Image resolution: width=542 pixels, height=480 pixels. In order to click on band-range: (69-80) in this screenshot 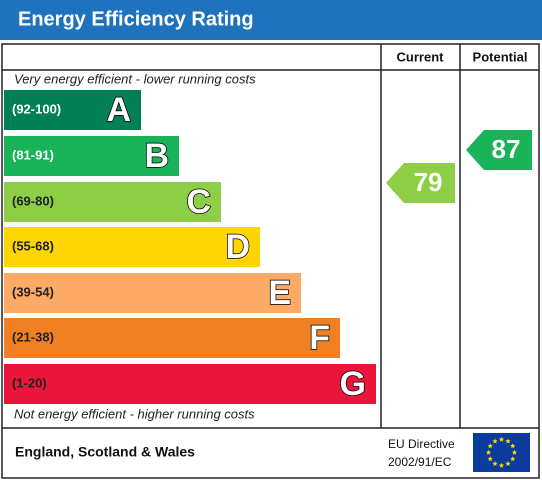, I will do `click(33, 200)`.